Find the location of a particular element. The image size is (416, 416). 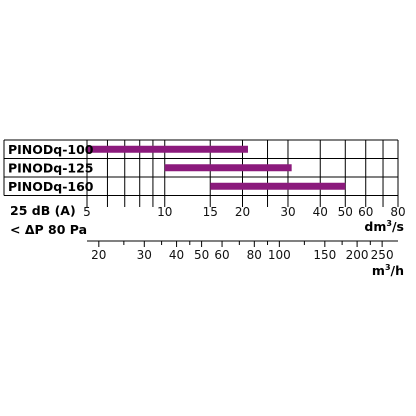

tick-label-m3h: 100 is located at coordinates (279, 255).